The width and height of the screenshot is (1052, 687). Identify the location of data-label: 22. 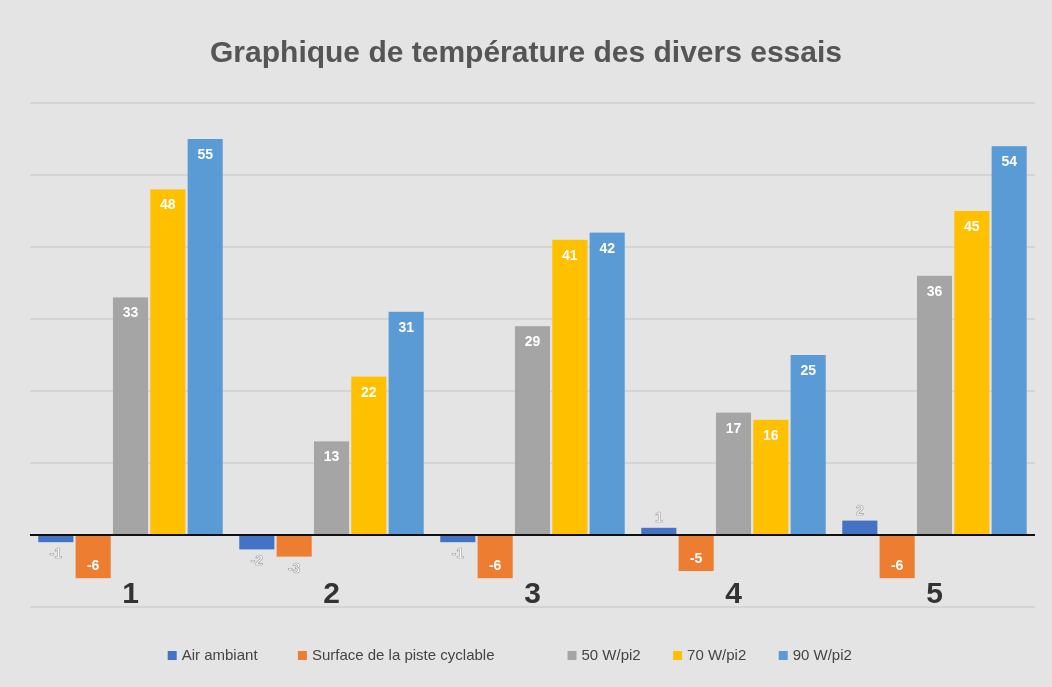
(369, 391).